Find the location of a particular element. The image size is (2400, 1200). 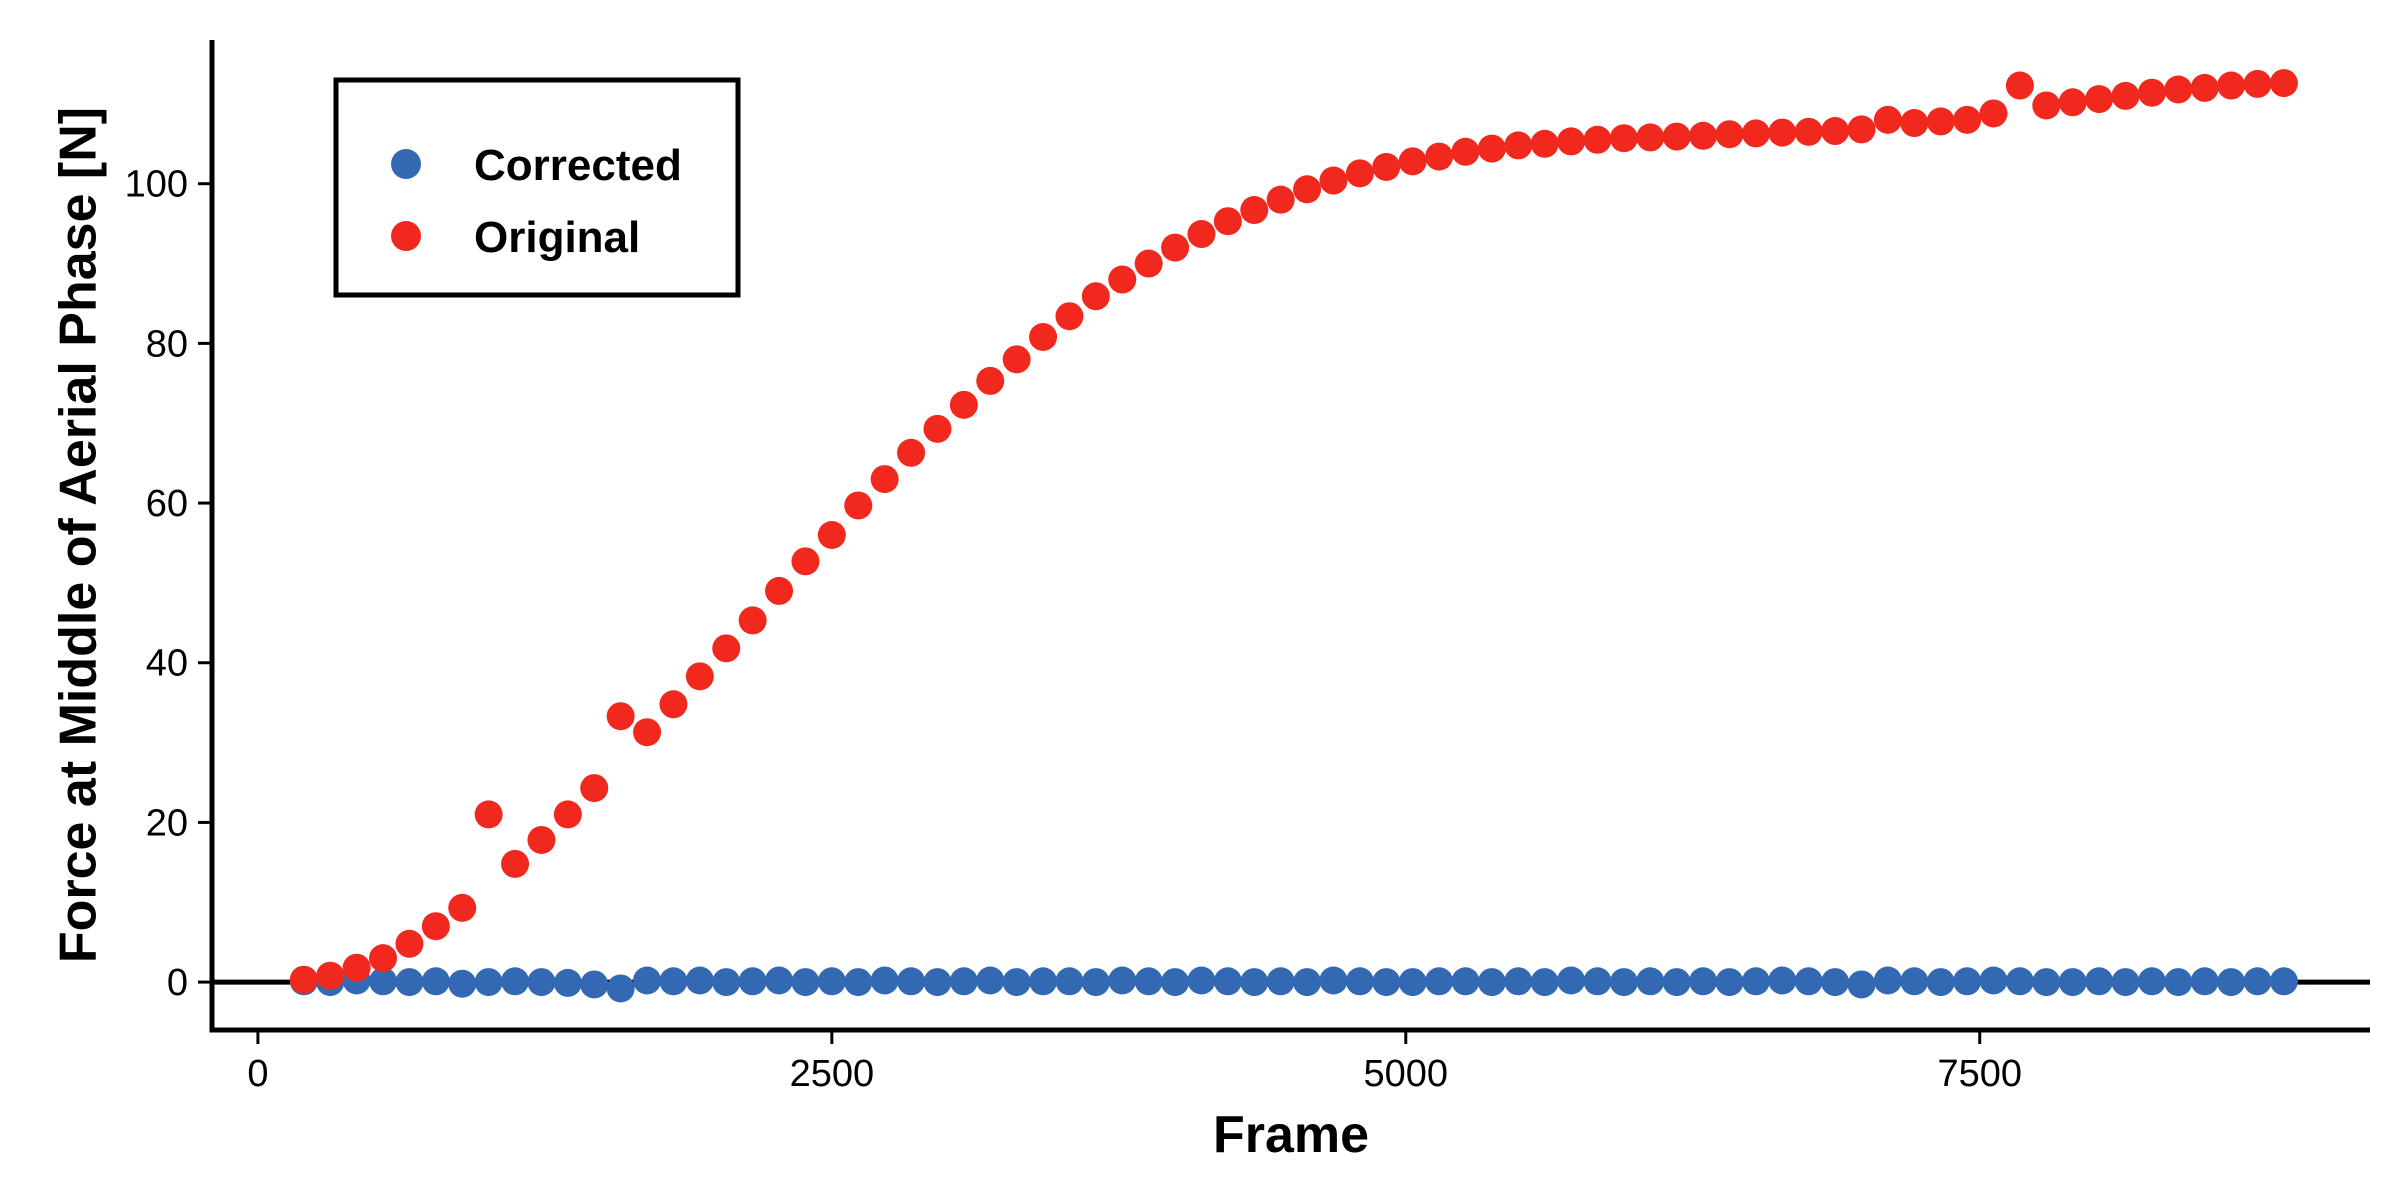

x-axis-title: Frame is located at coordinates (1291, 1135).